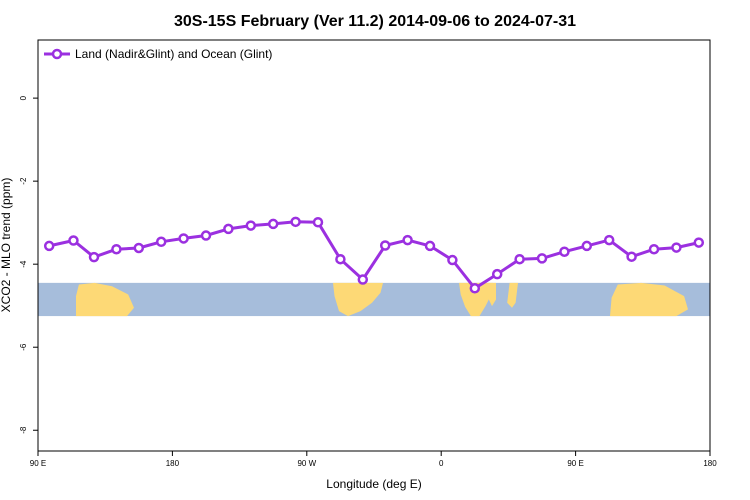 The height and width of the screenshot is (500, 750). Describe the element at coordinates (373, 459) in the screenshot. I see `x-axis: 90 E 180 90 W 0 90 E 180` at that location.